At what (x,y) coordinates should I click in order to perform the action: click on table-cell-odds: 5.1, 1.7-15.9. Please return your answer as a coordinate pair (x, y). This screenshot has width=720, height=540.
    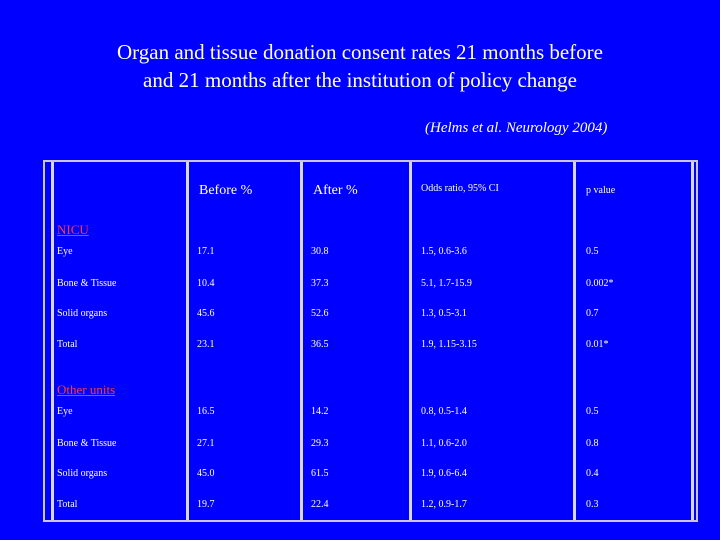
    Looking at the image, I should click on (446, 283).